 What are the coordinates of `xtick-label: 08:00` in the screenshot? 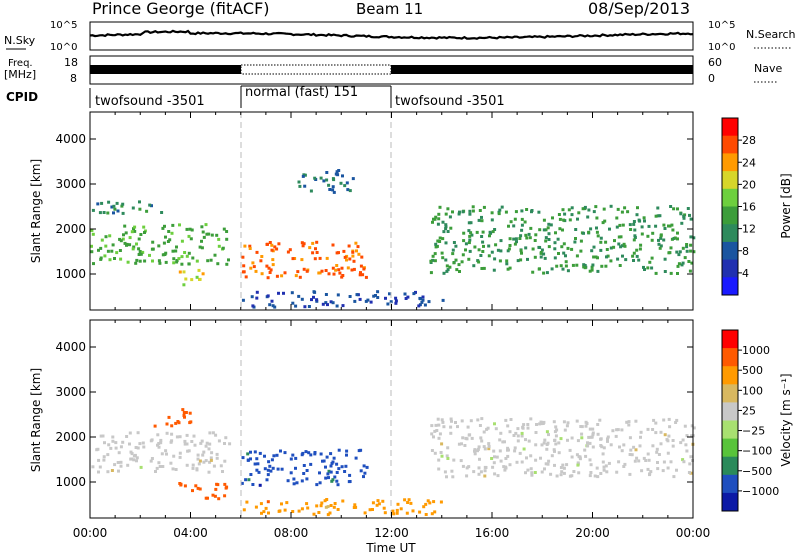 It's located at (291, 533).